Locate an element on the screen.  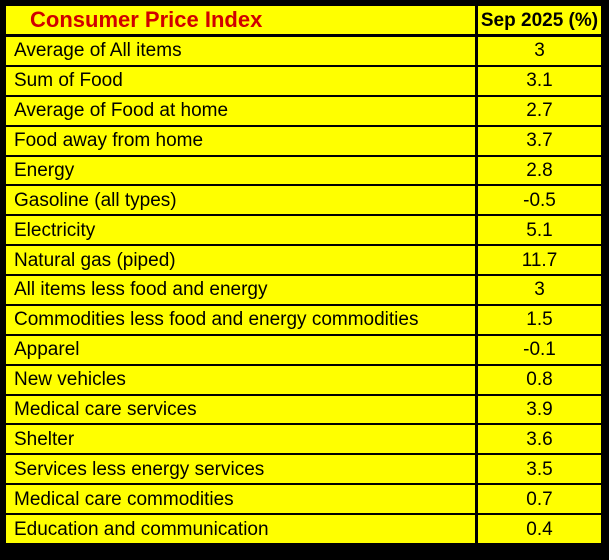
row-value: 5.1 is located at coordinates (539, 230).